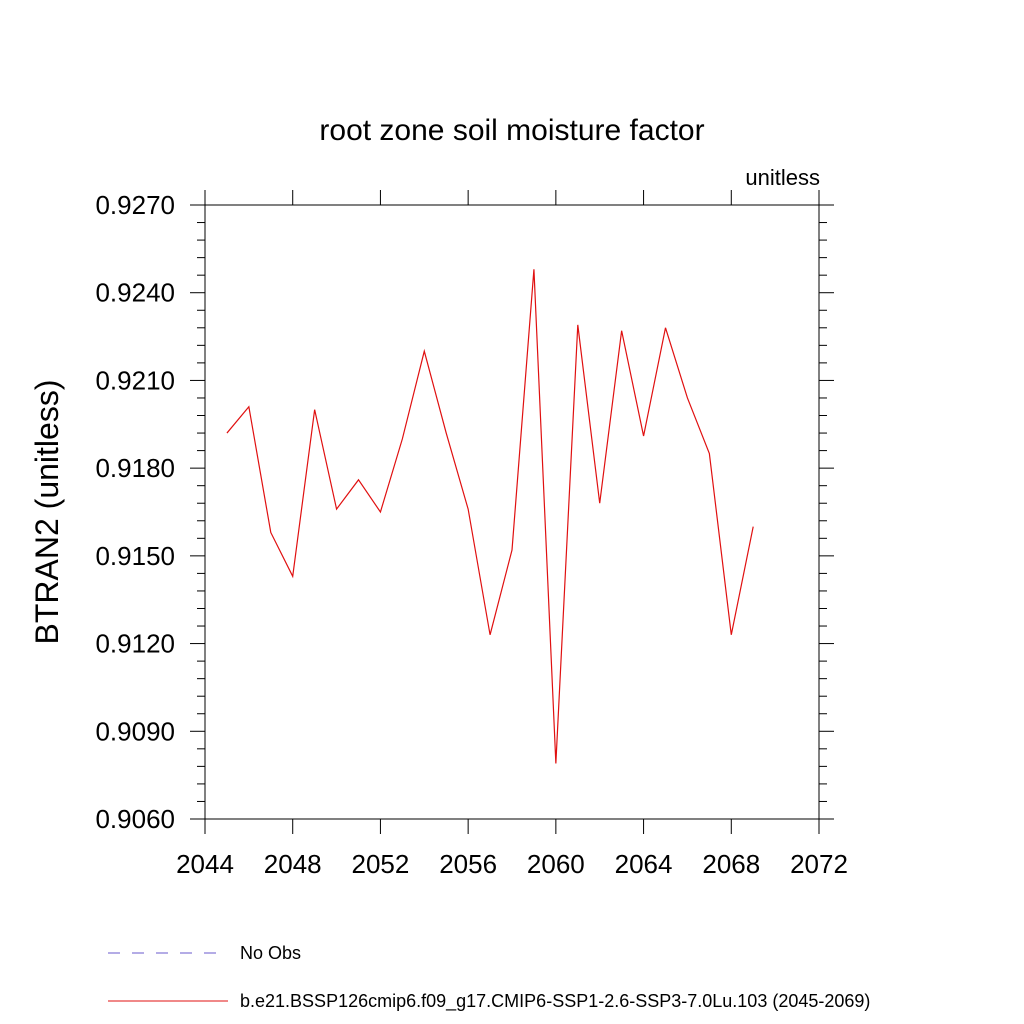  I want to click on x-tick-label: 2048, so click(293, 864).